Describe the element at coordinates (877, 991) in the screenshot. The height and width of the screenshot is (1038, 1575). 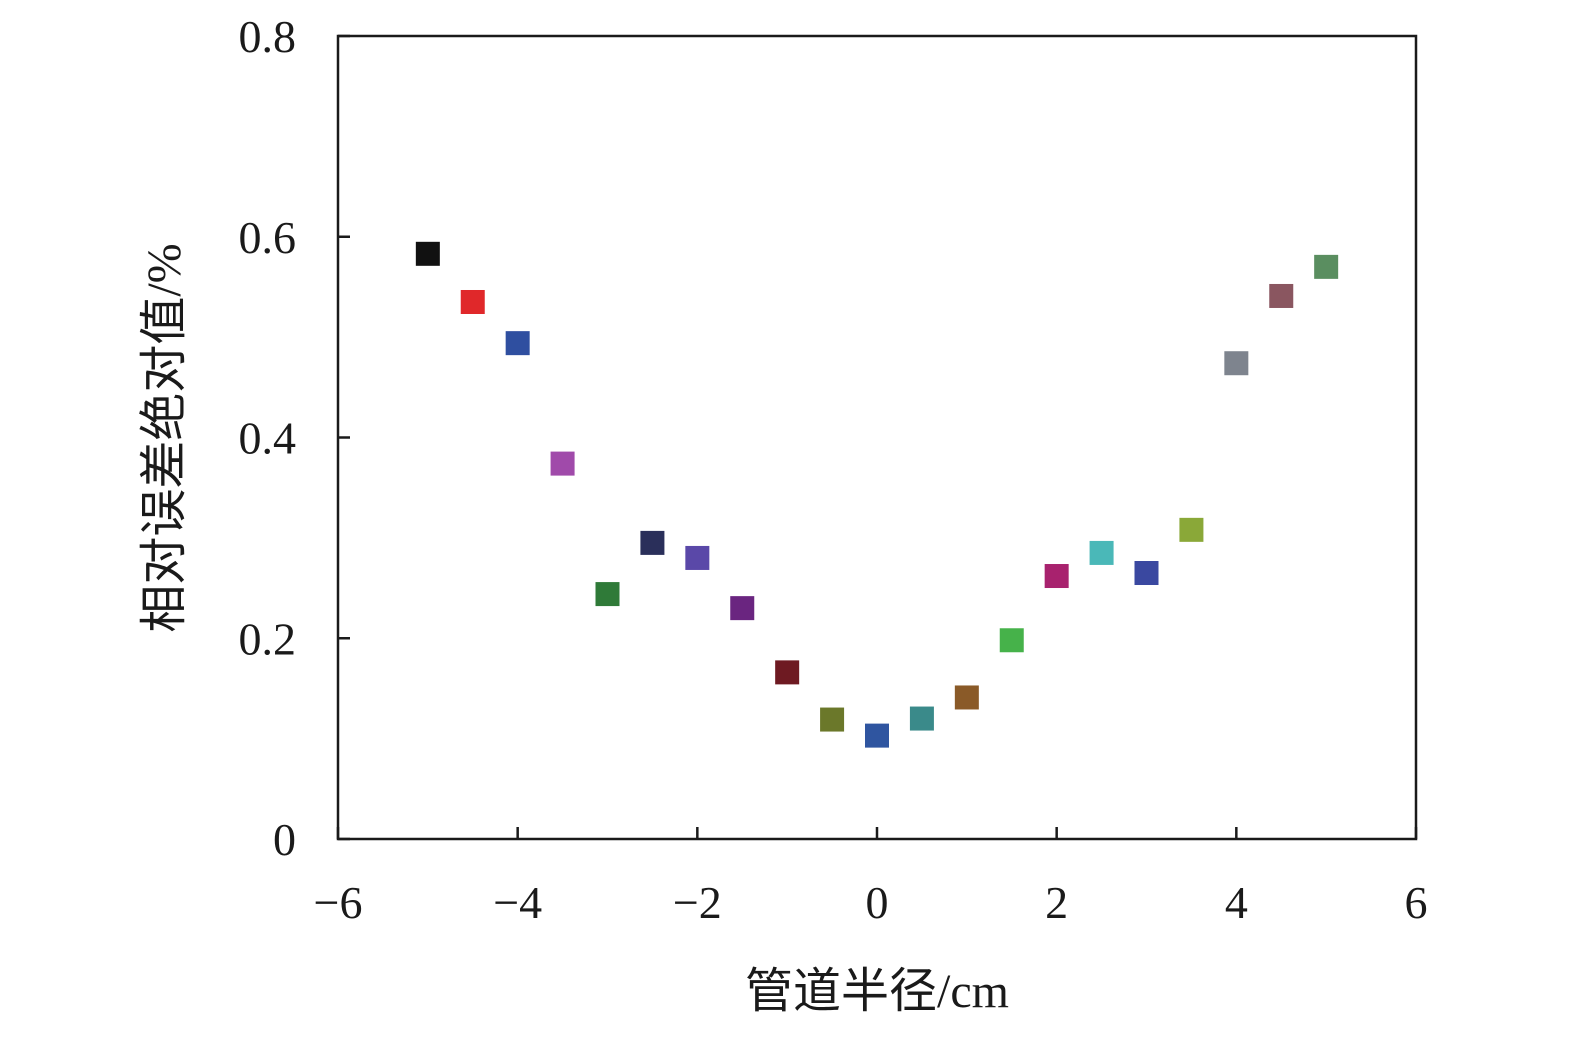
I see `x-axis-title: 管道半径/cm` at that location.